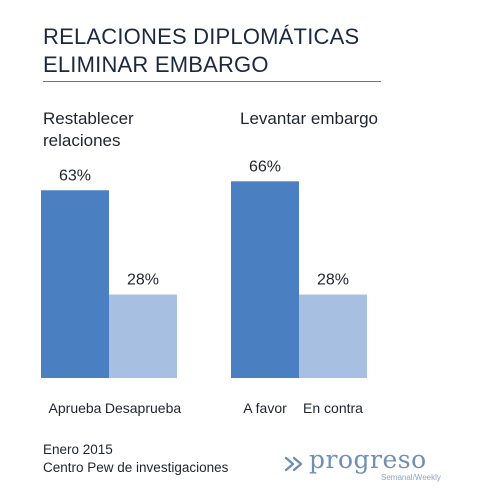  What do you see at coordinates (265, 279) in the screenshot?
I see `bar-a-favor` at bounding box center [265, 279].